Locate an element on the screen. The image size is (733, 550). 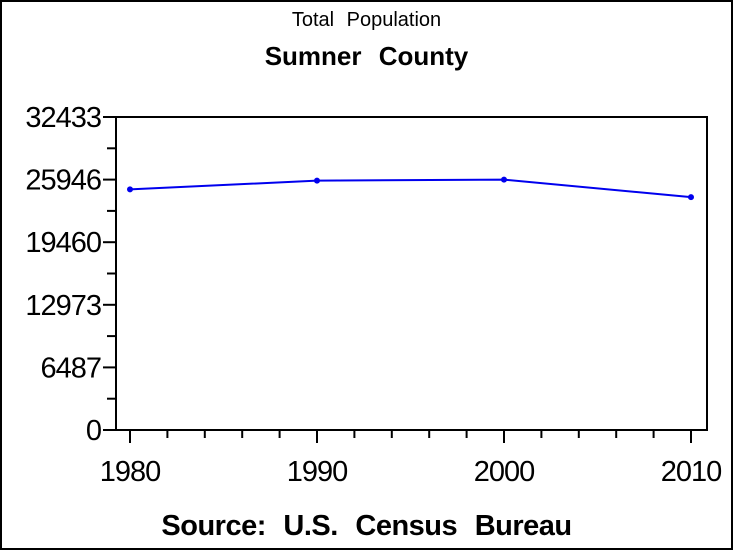
y-tick-label: 32433 is located at coordinates (63, 118).